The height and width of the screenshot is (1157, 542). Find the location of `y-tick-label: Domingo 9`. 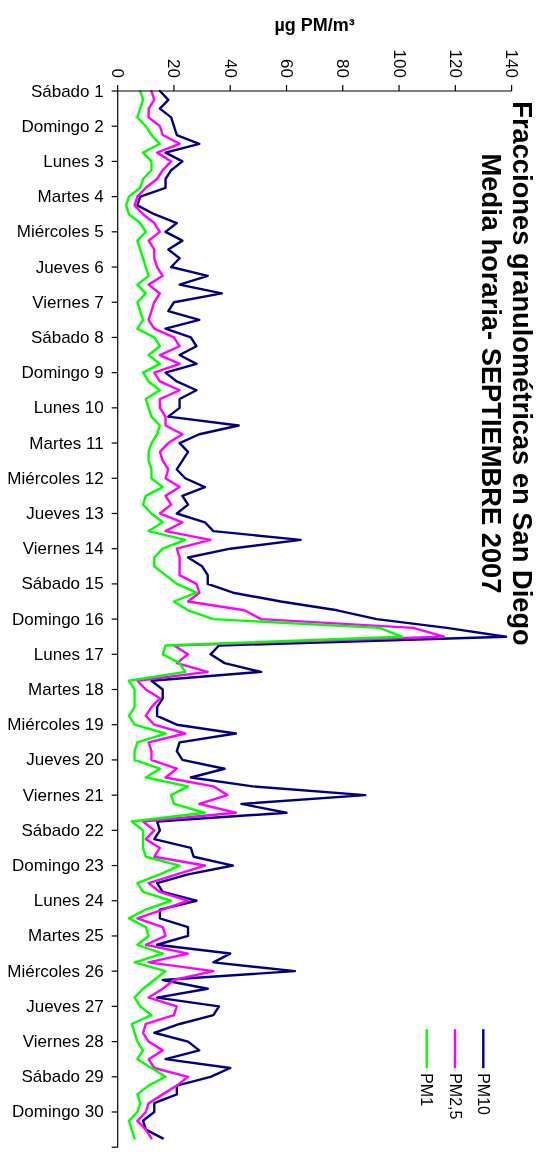

y-tick-label: Domingo 9 is located at coordinates (62, 373).